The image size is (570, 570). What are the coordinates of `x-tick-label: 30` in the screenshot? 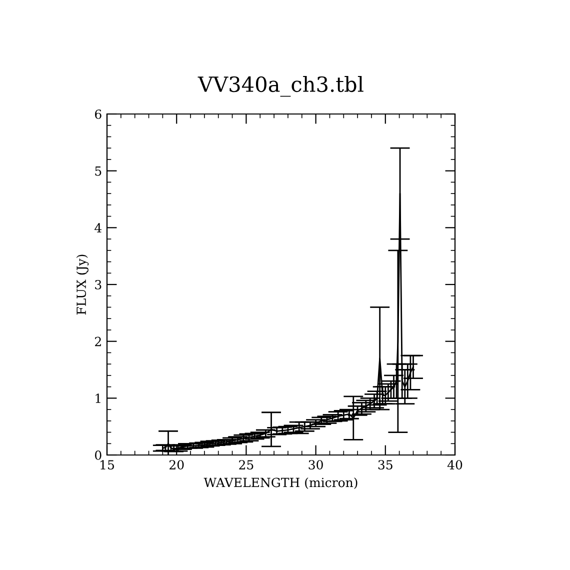 It's located at (315, 465).